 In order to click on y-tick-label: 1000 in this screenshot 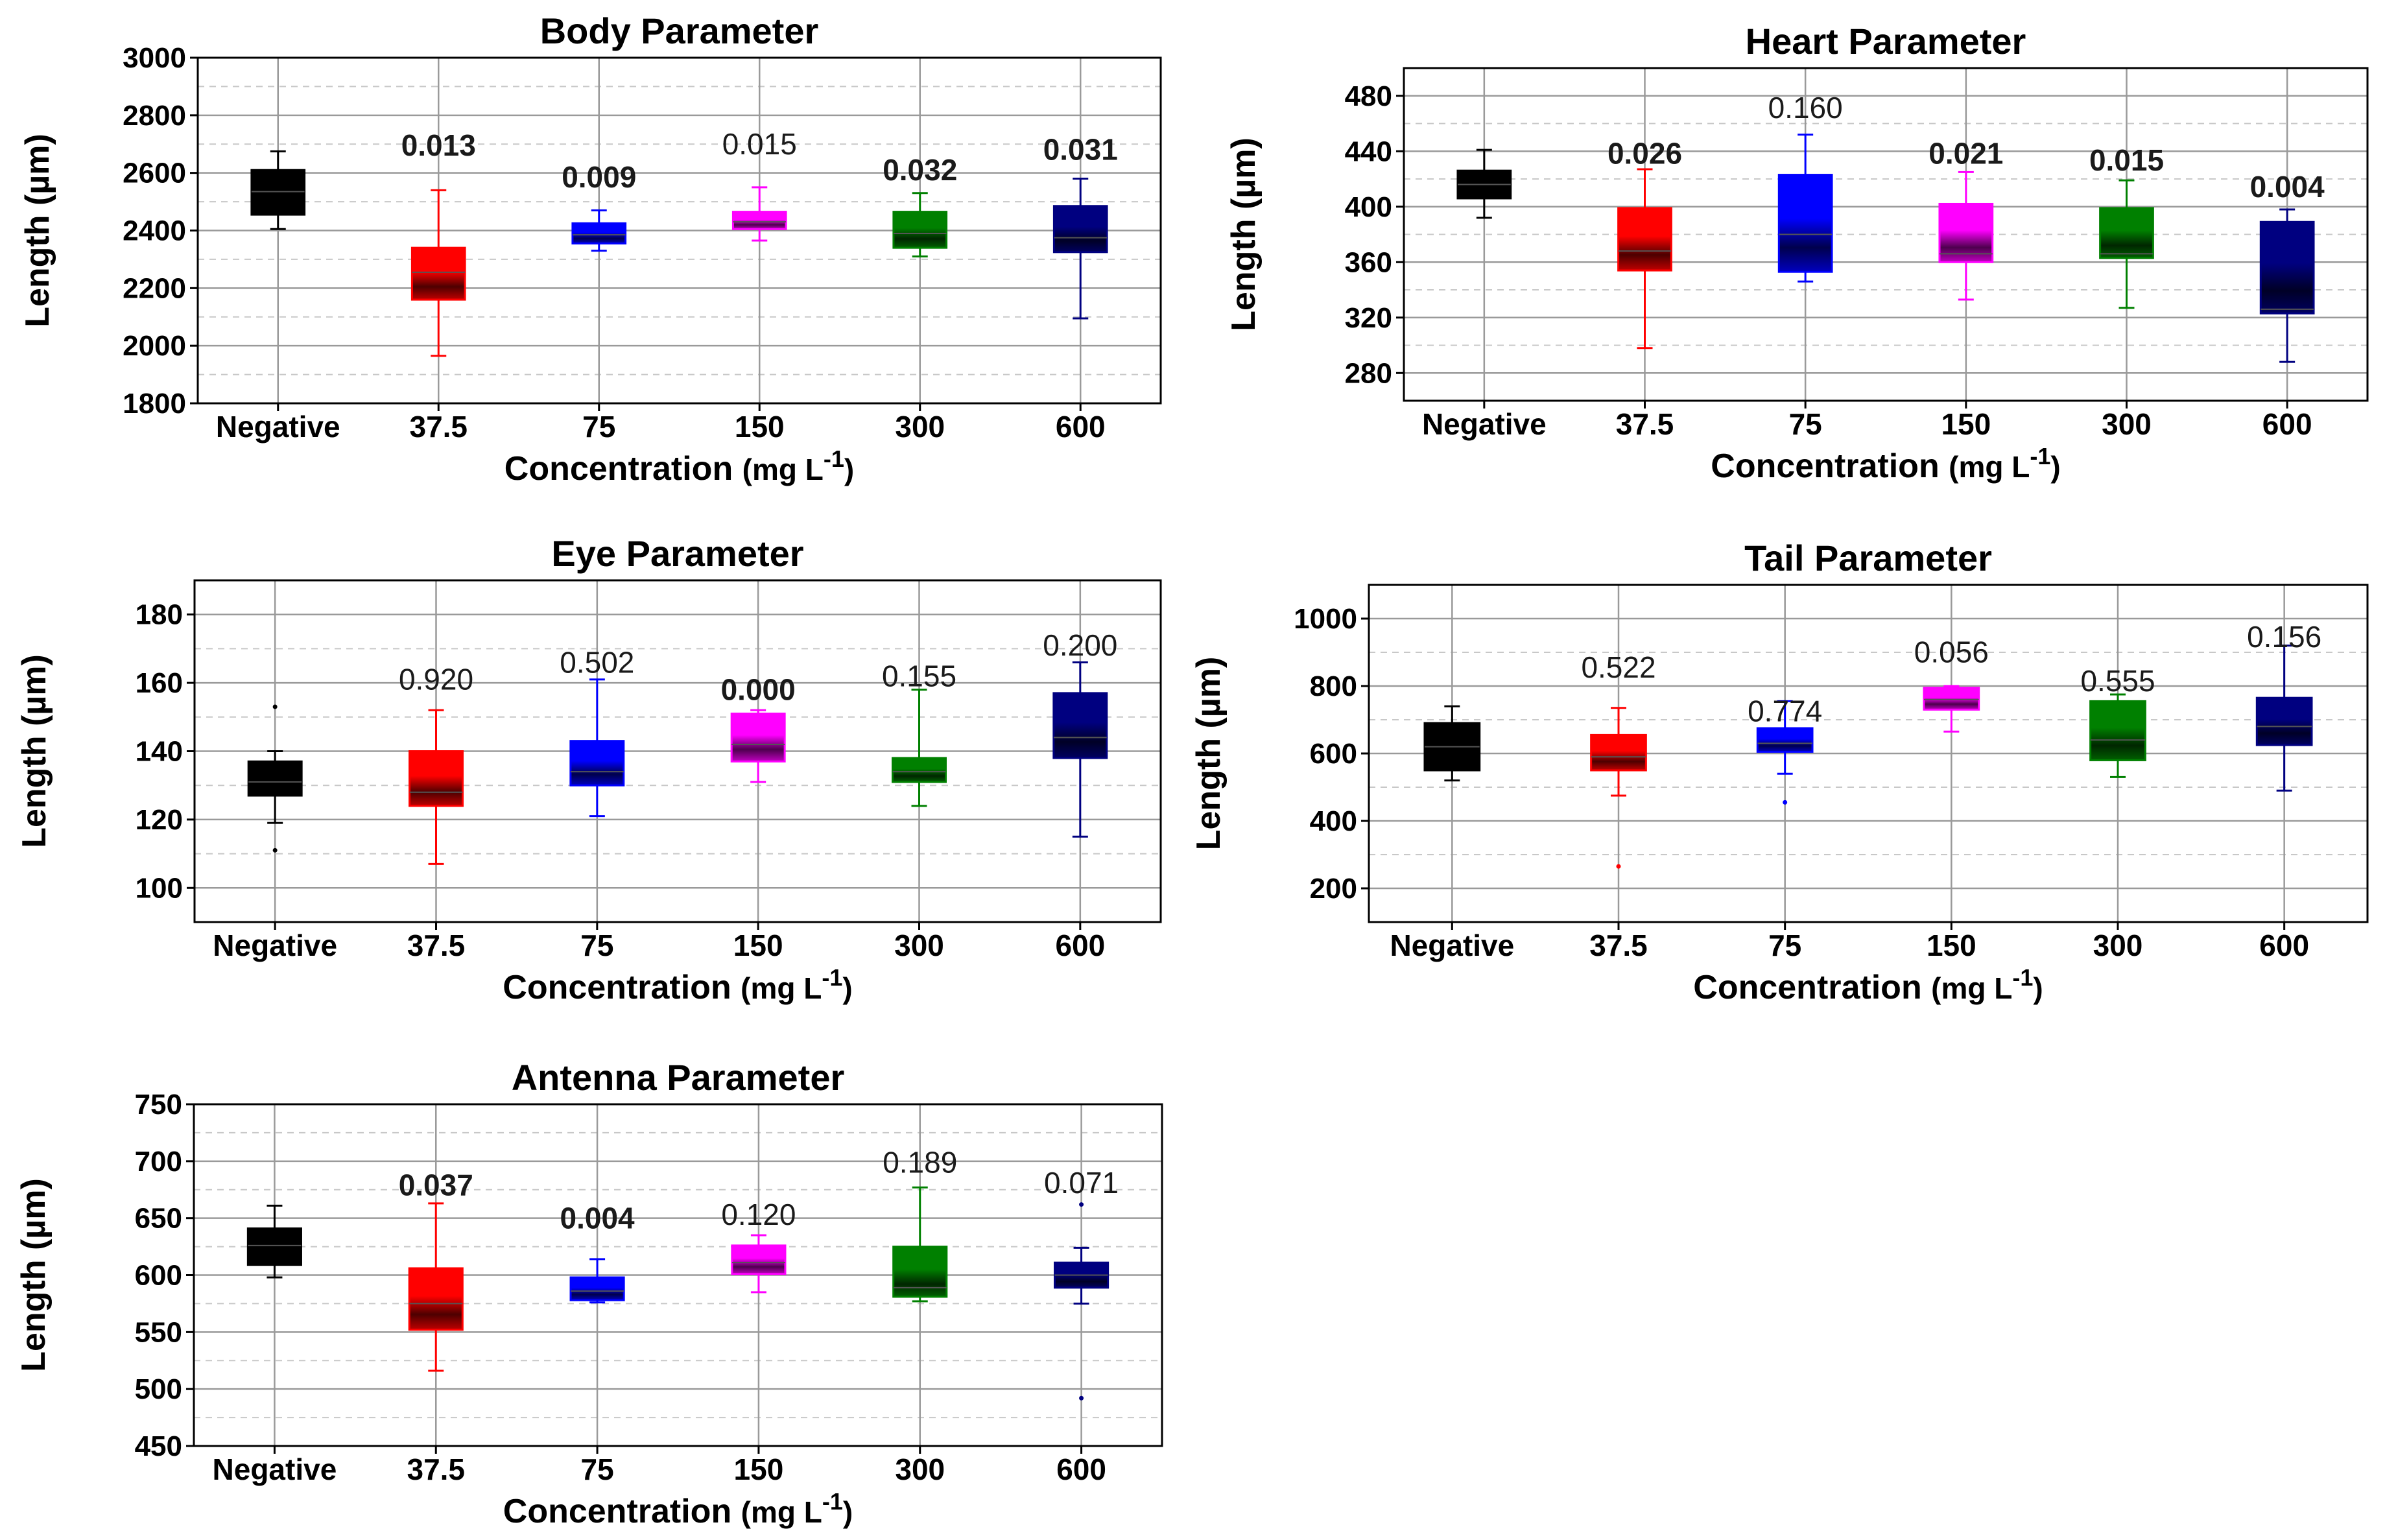, I will do `click(1326, 619)`.